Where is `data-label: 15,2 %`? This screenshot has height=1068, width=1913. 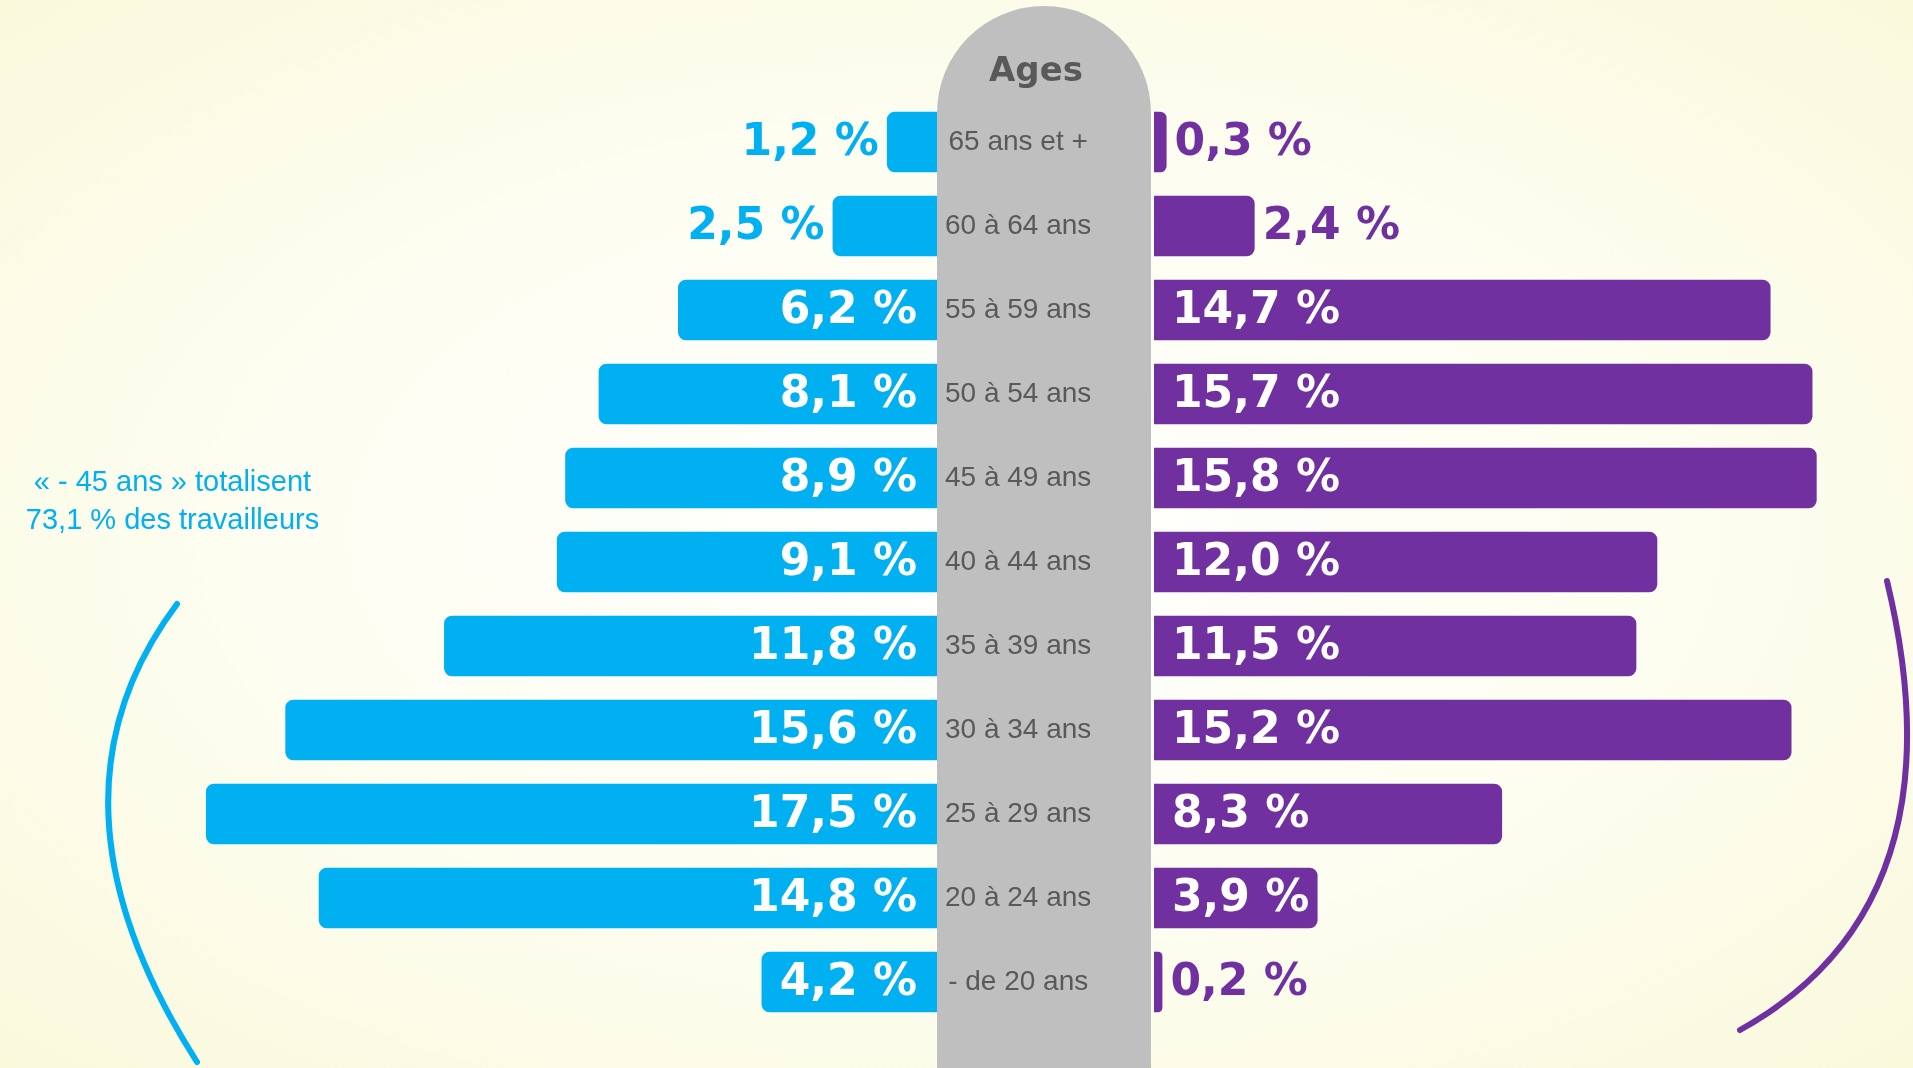 data-label: 15,2 % is located at coordinates (1256, 728).